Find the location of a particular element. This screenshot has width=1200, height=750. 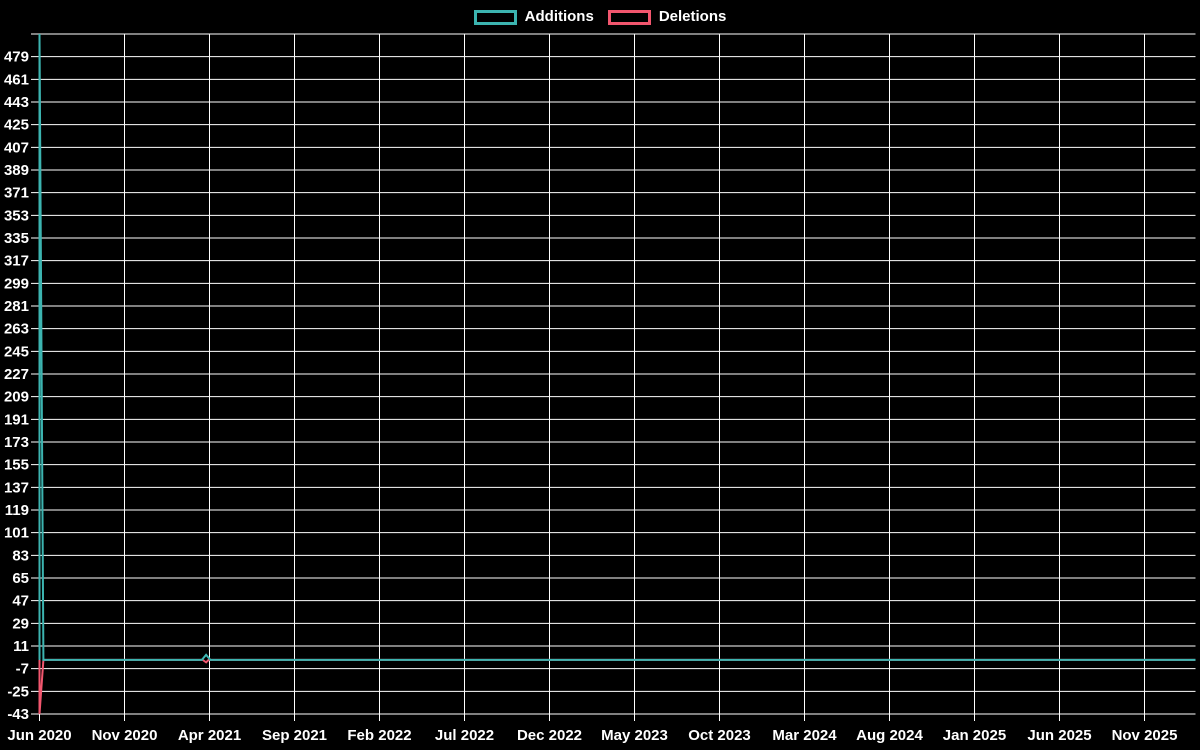

y-tick-label: -43 is located at coordinates (18, 714).